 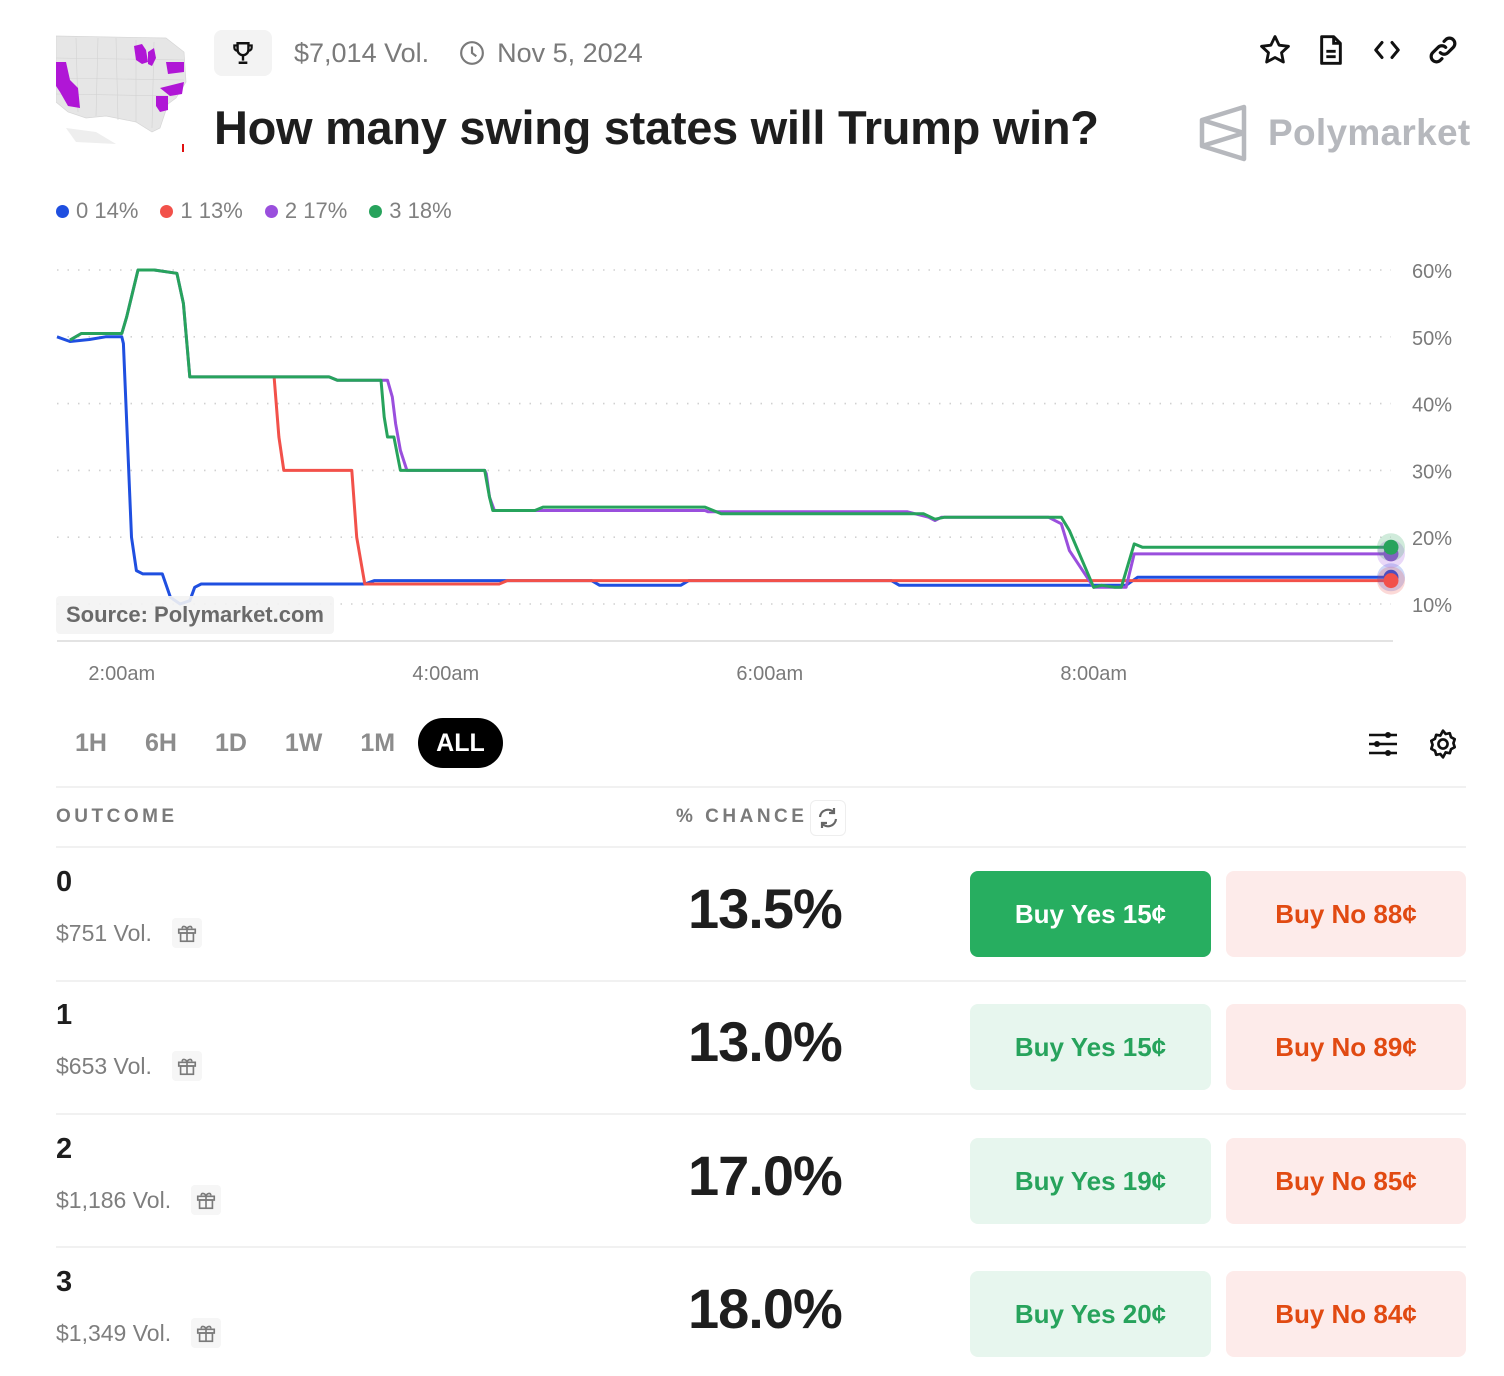 What do you see at coordinates (1413, 744) in the screenshot?
I see `chart-tools` at bounding box center [1413, 744].